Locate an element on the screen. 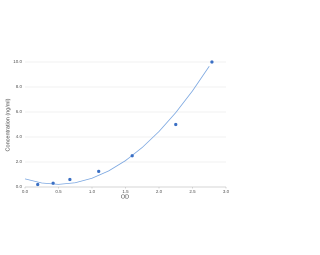 The height and width of the screenshot is (255, 320). x-tick-label: 2.0 is located at coordinates (159, 191).